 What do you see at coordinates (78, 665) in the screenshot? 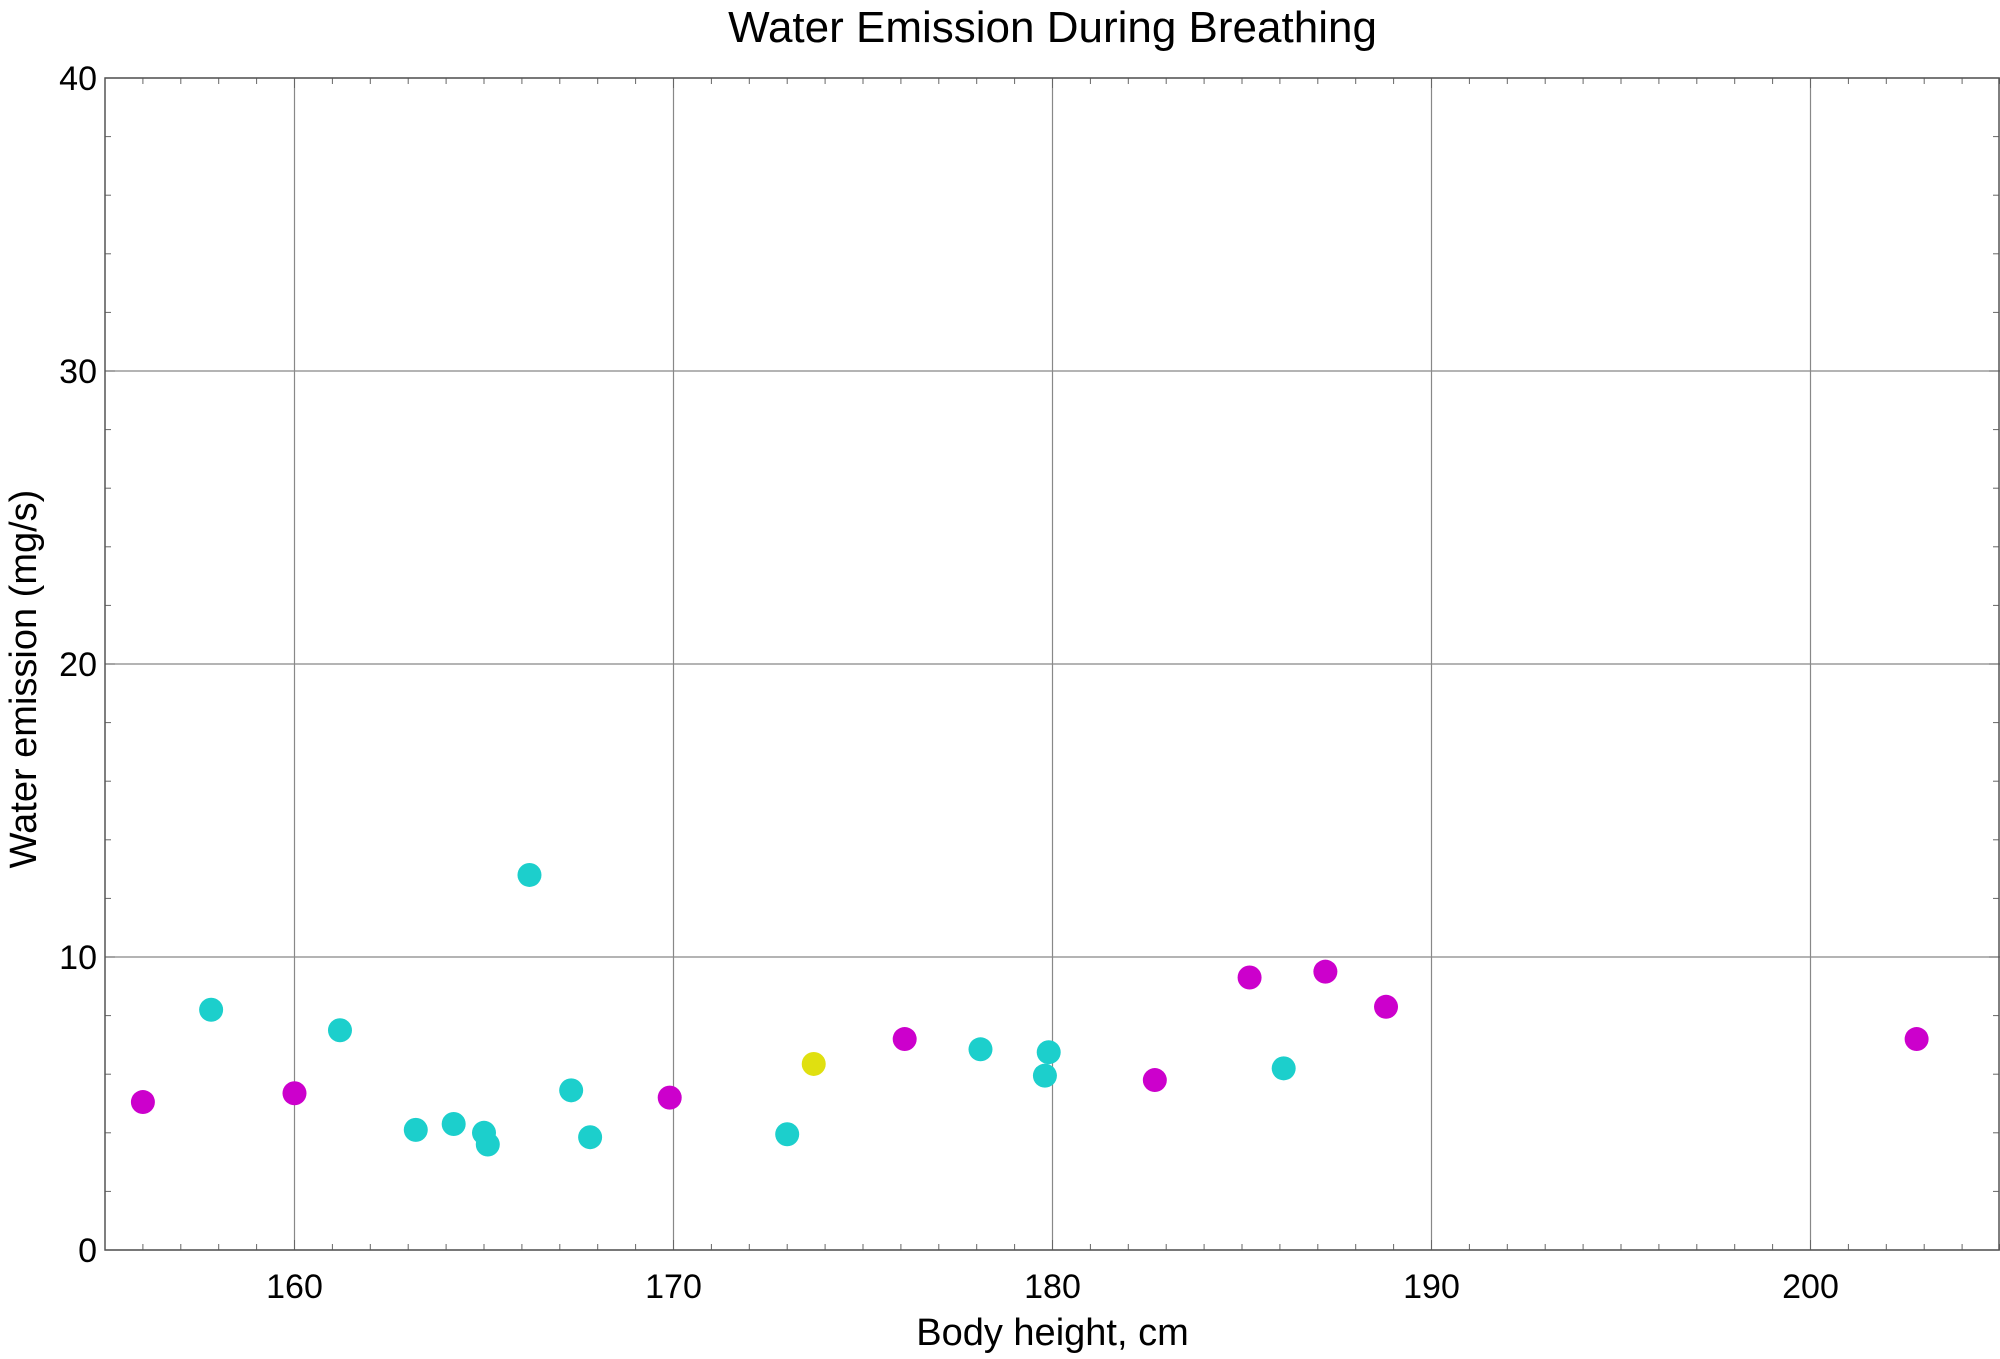
I see `y-tick-label: 20` at bounding box center [78, 665].